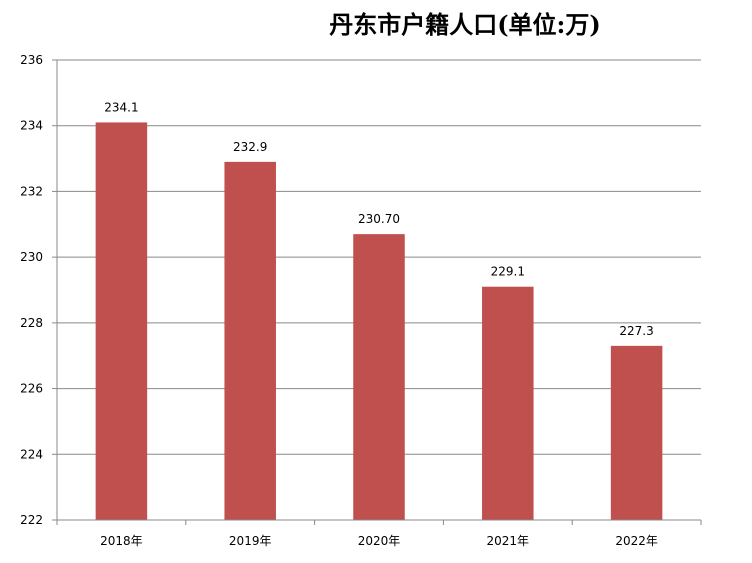  What do you see at coordinates (31, 389) in the screenshot?
I see `y-tick-label: 226` at bounding box center [31, 389].